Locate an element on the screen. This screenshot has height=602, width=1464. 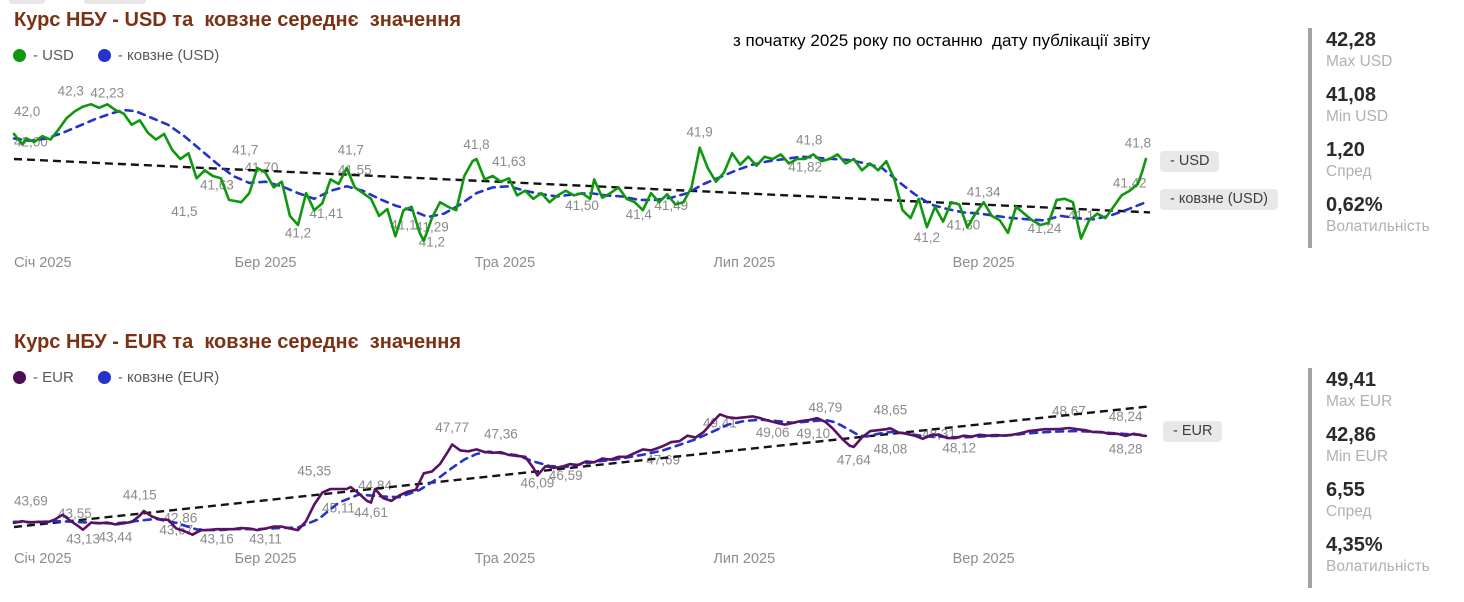
eur-chart-data-label: 47,69 is located at coordinates (663, 460).